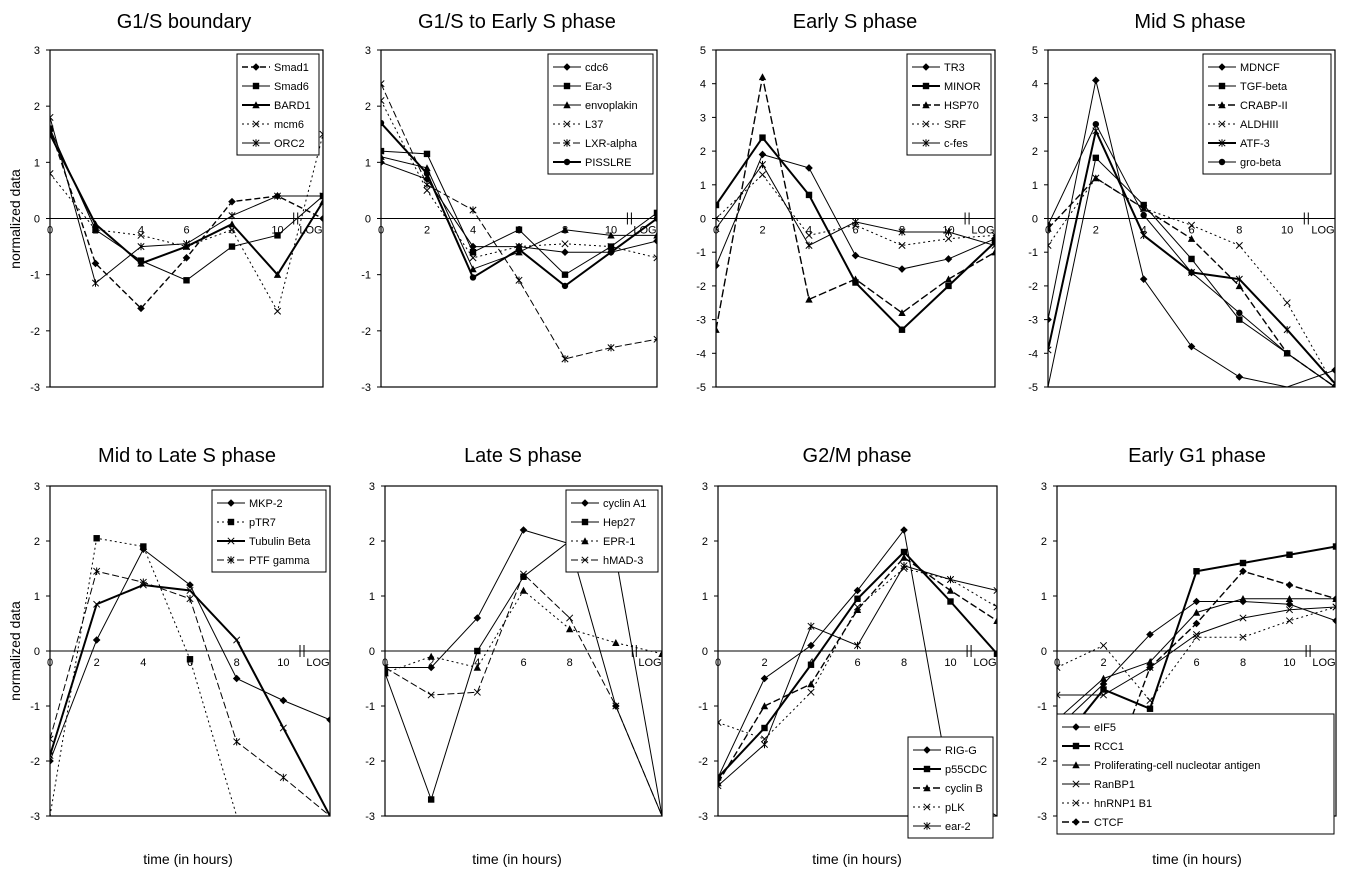 This screenshot has width=1350, height=872. Describe the element at coordinates (855, 22) in the screenshot. I see `panel-title: Early S phase` at that location.